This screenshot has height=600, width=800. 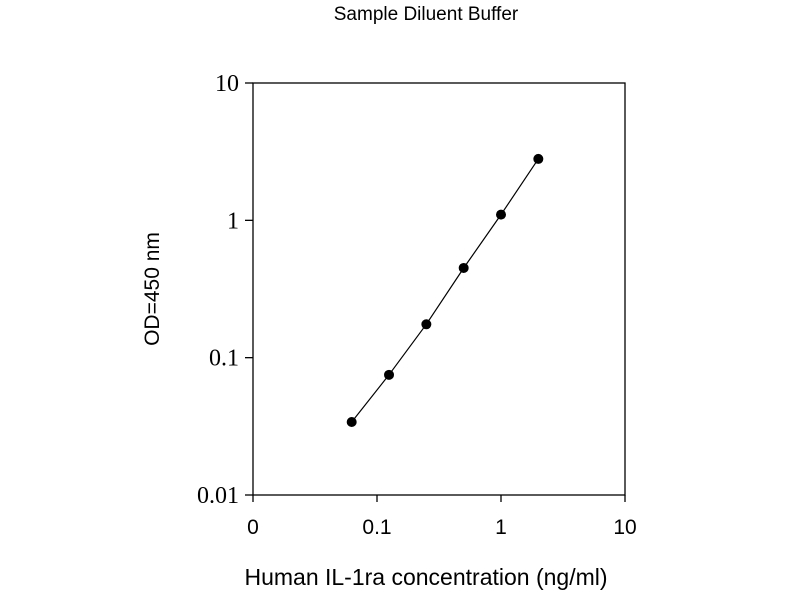 I want to click on x-tick-label: 1, so click(x=501, y=527).